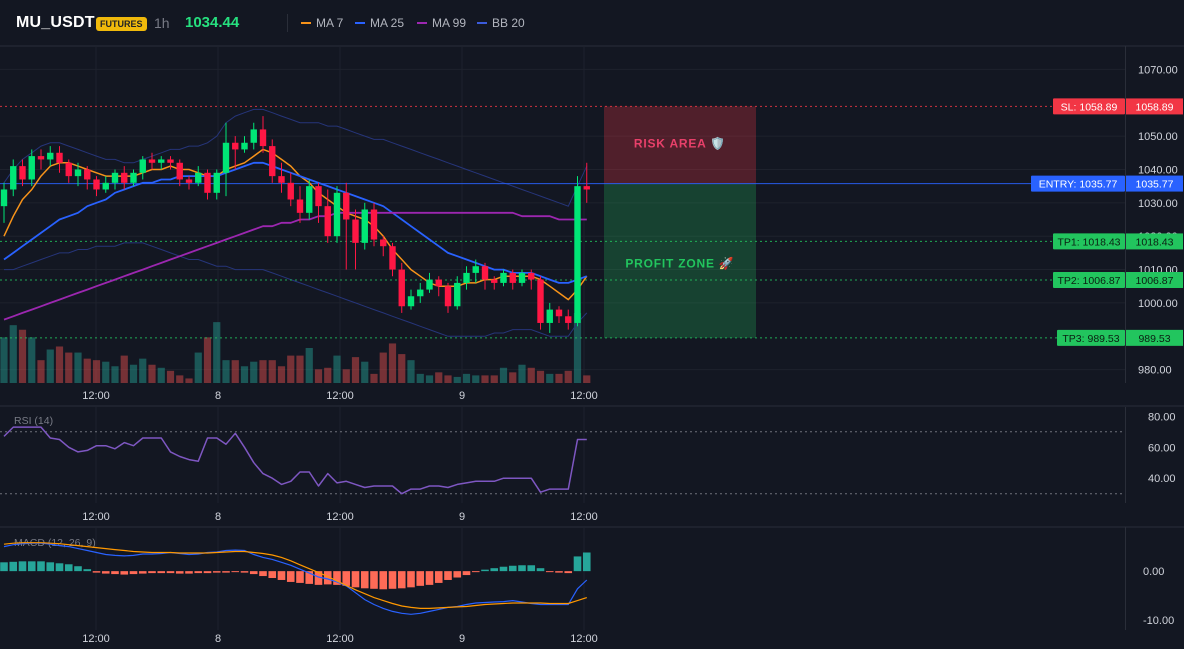 This screenshot has height=649, width=1184. Describe the element at coordinates (295, 222) in the screenshot. I see `ma25-line` at that location.